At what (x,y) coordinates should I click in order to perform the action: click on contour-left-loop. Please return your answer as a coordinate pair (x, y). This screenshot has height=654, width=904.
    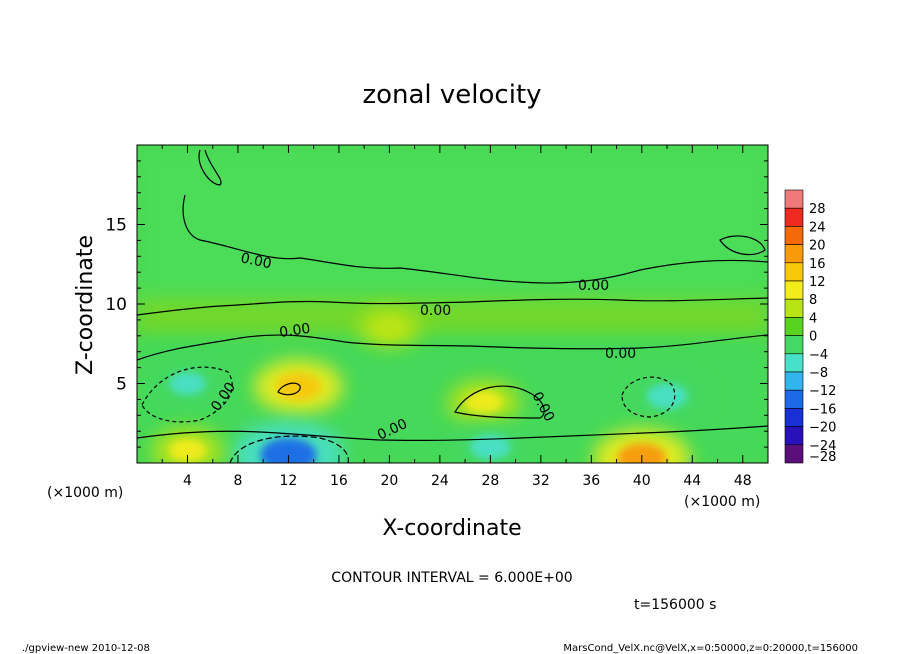
    Looking at the image, I should click on (187, 394).